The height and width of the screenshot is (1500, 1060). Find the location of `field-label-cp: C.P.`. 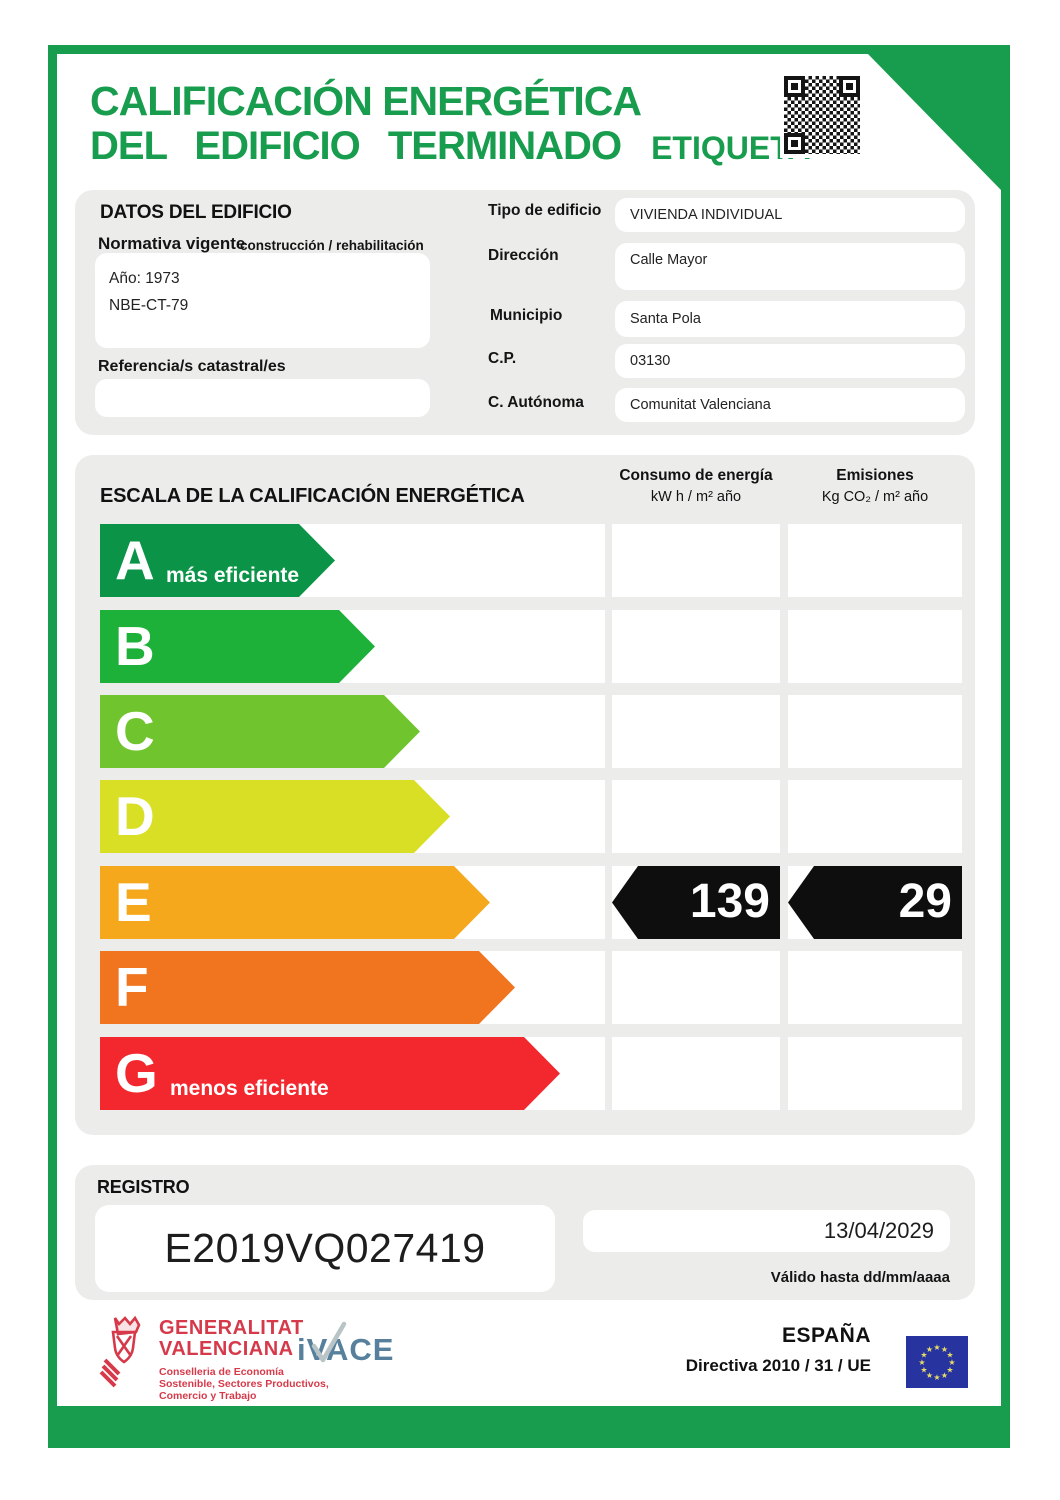

field-label-cp: C.P. is located at coordinates (502, 358).